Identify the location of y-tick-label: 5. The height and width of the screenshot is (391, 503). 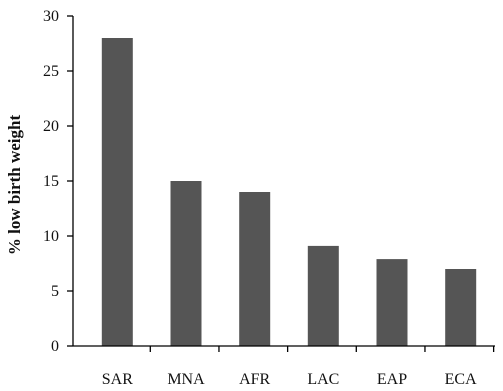
(55, 291).